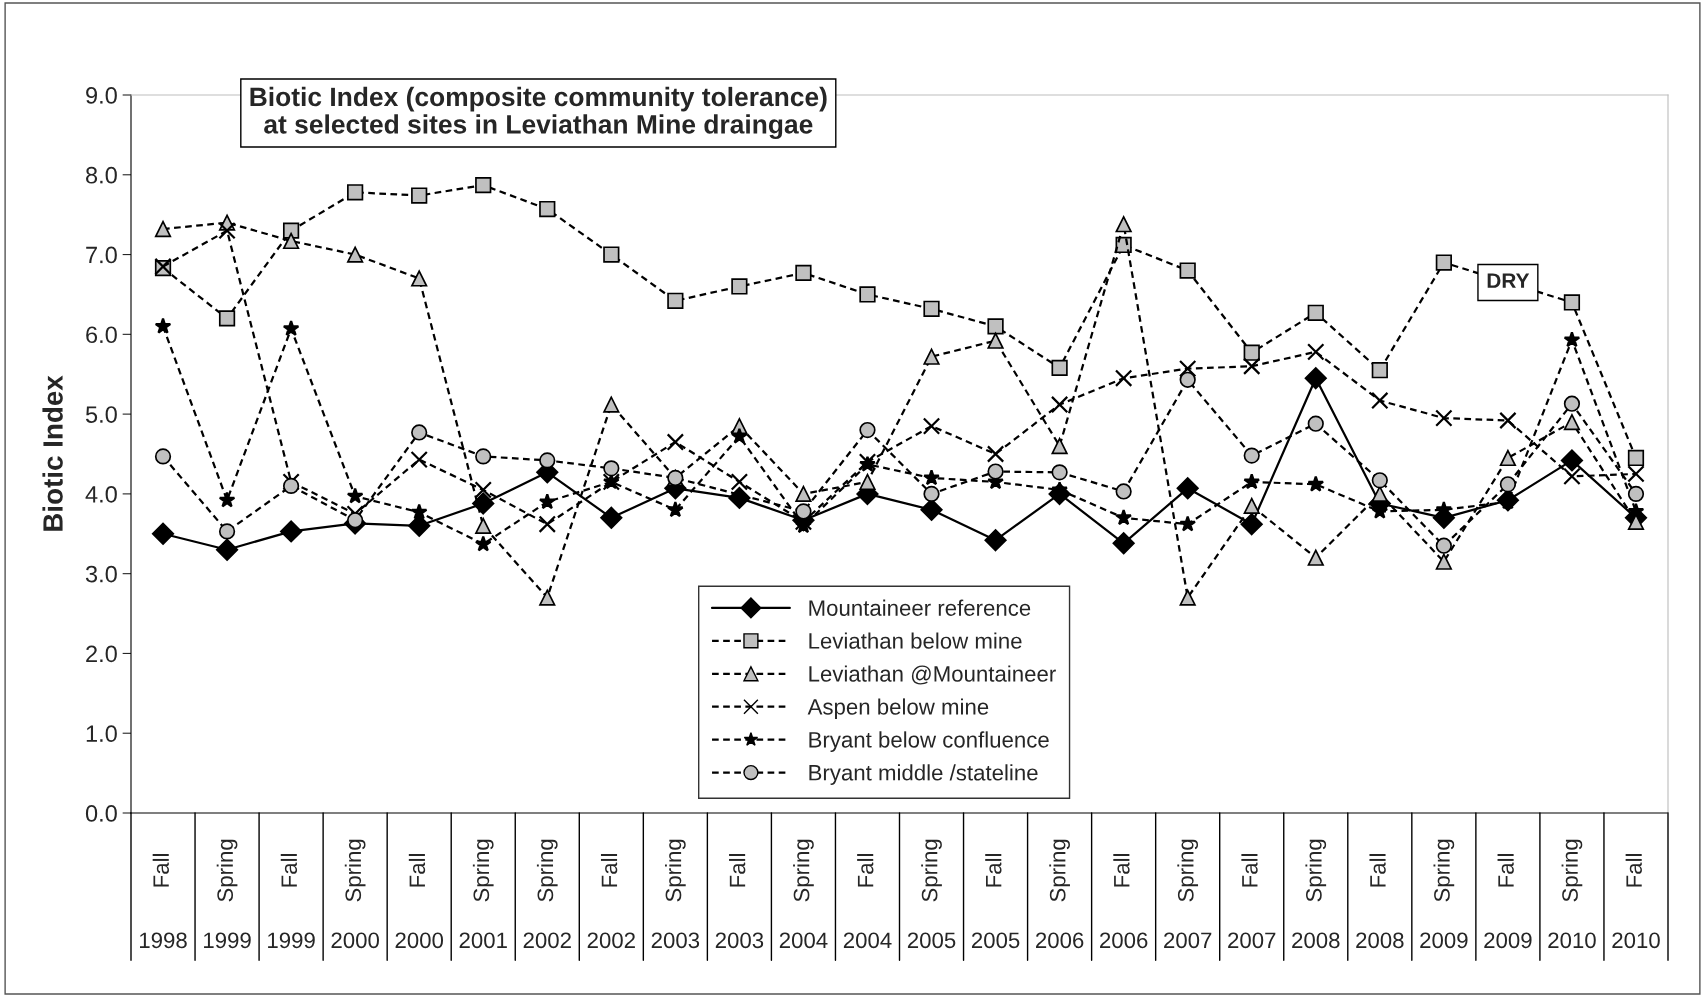 The width and height of the screenshot is (1705, 997). What do you see at coordinates (101, 574) in the screenshot?
I see `y-tick-label: 3.0` at bounding box center [101, 574].